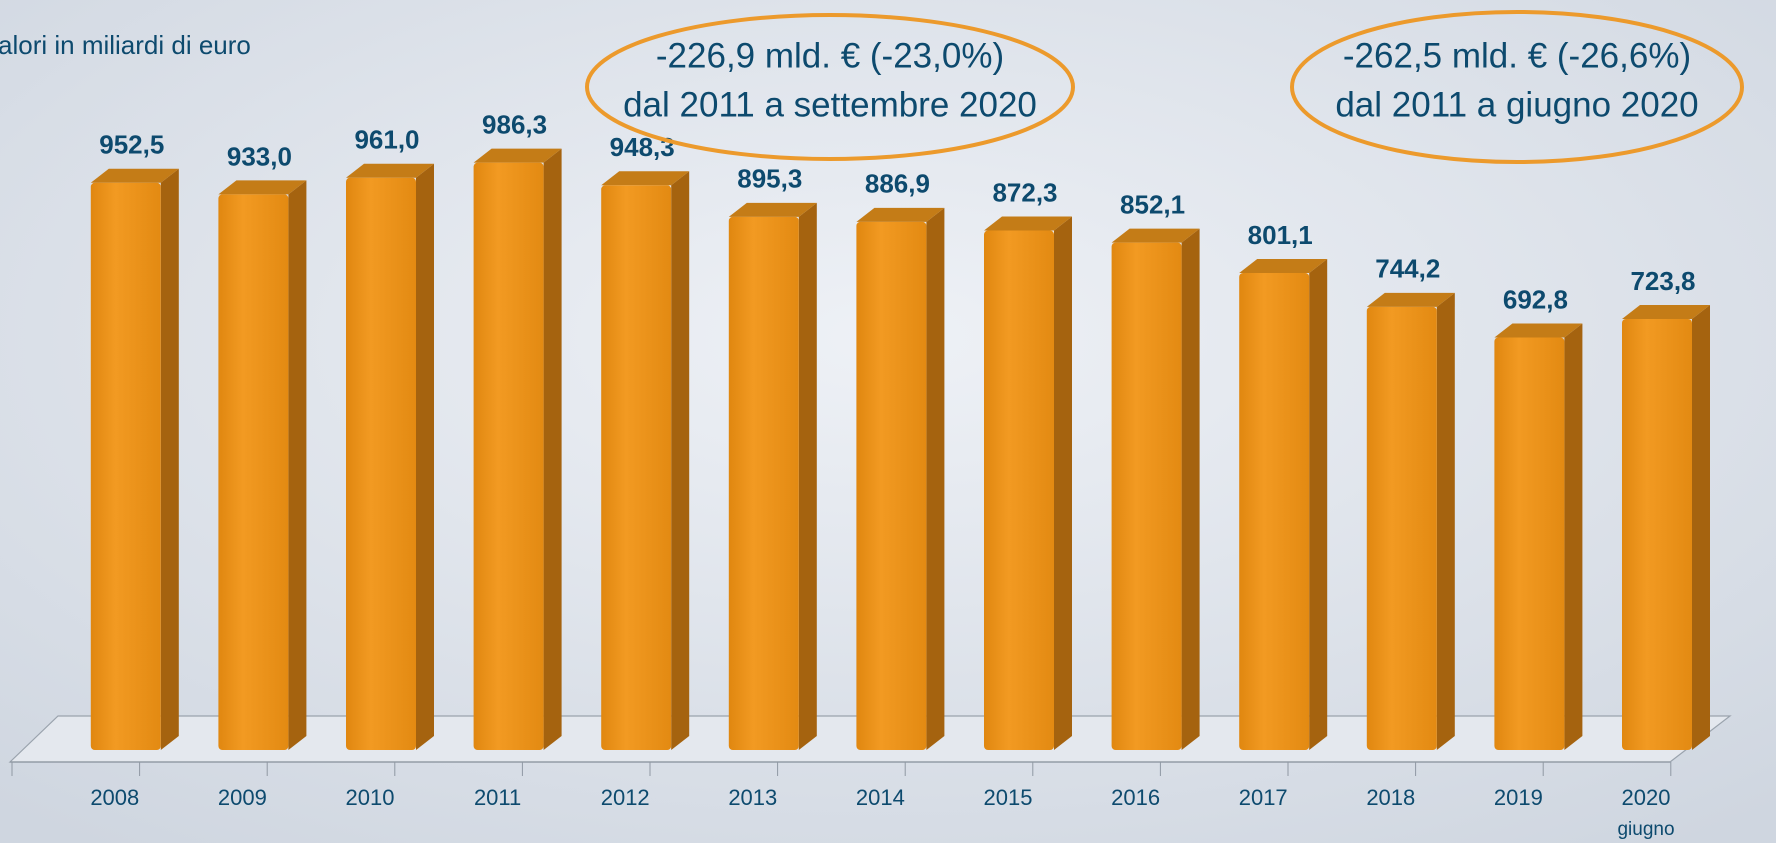  Describe the element at coordinates (114, 797) in the screenshot. I see `x-tick-label: 2008` at that location.